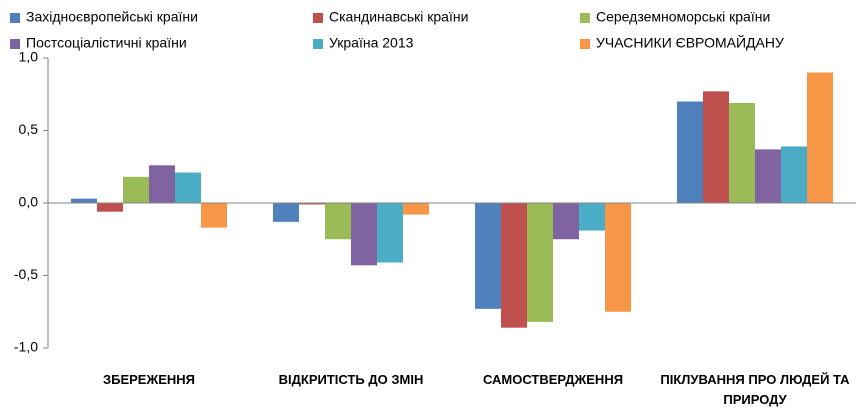 This screenshot has height=414, width=856. Describe the element at coordinates (29, 57) in the screenshot. I see `y-tick-label: 1,0` at that location.